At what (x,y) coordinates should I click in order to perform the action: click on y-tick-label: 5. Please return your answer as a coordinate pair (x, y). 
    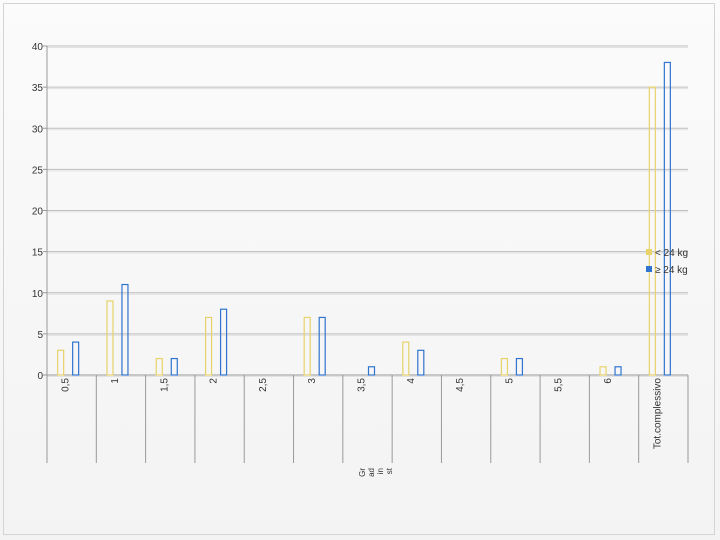
    Looking at the image, I should click on (40, 335).